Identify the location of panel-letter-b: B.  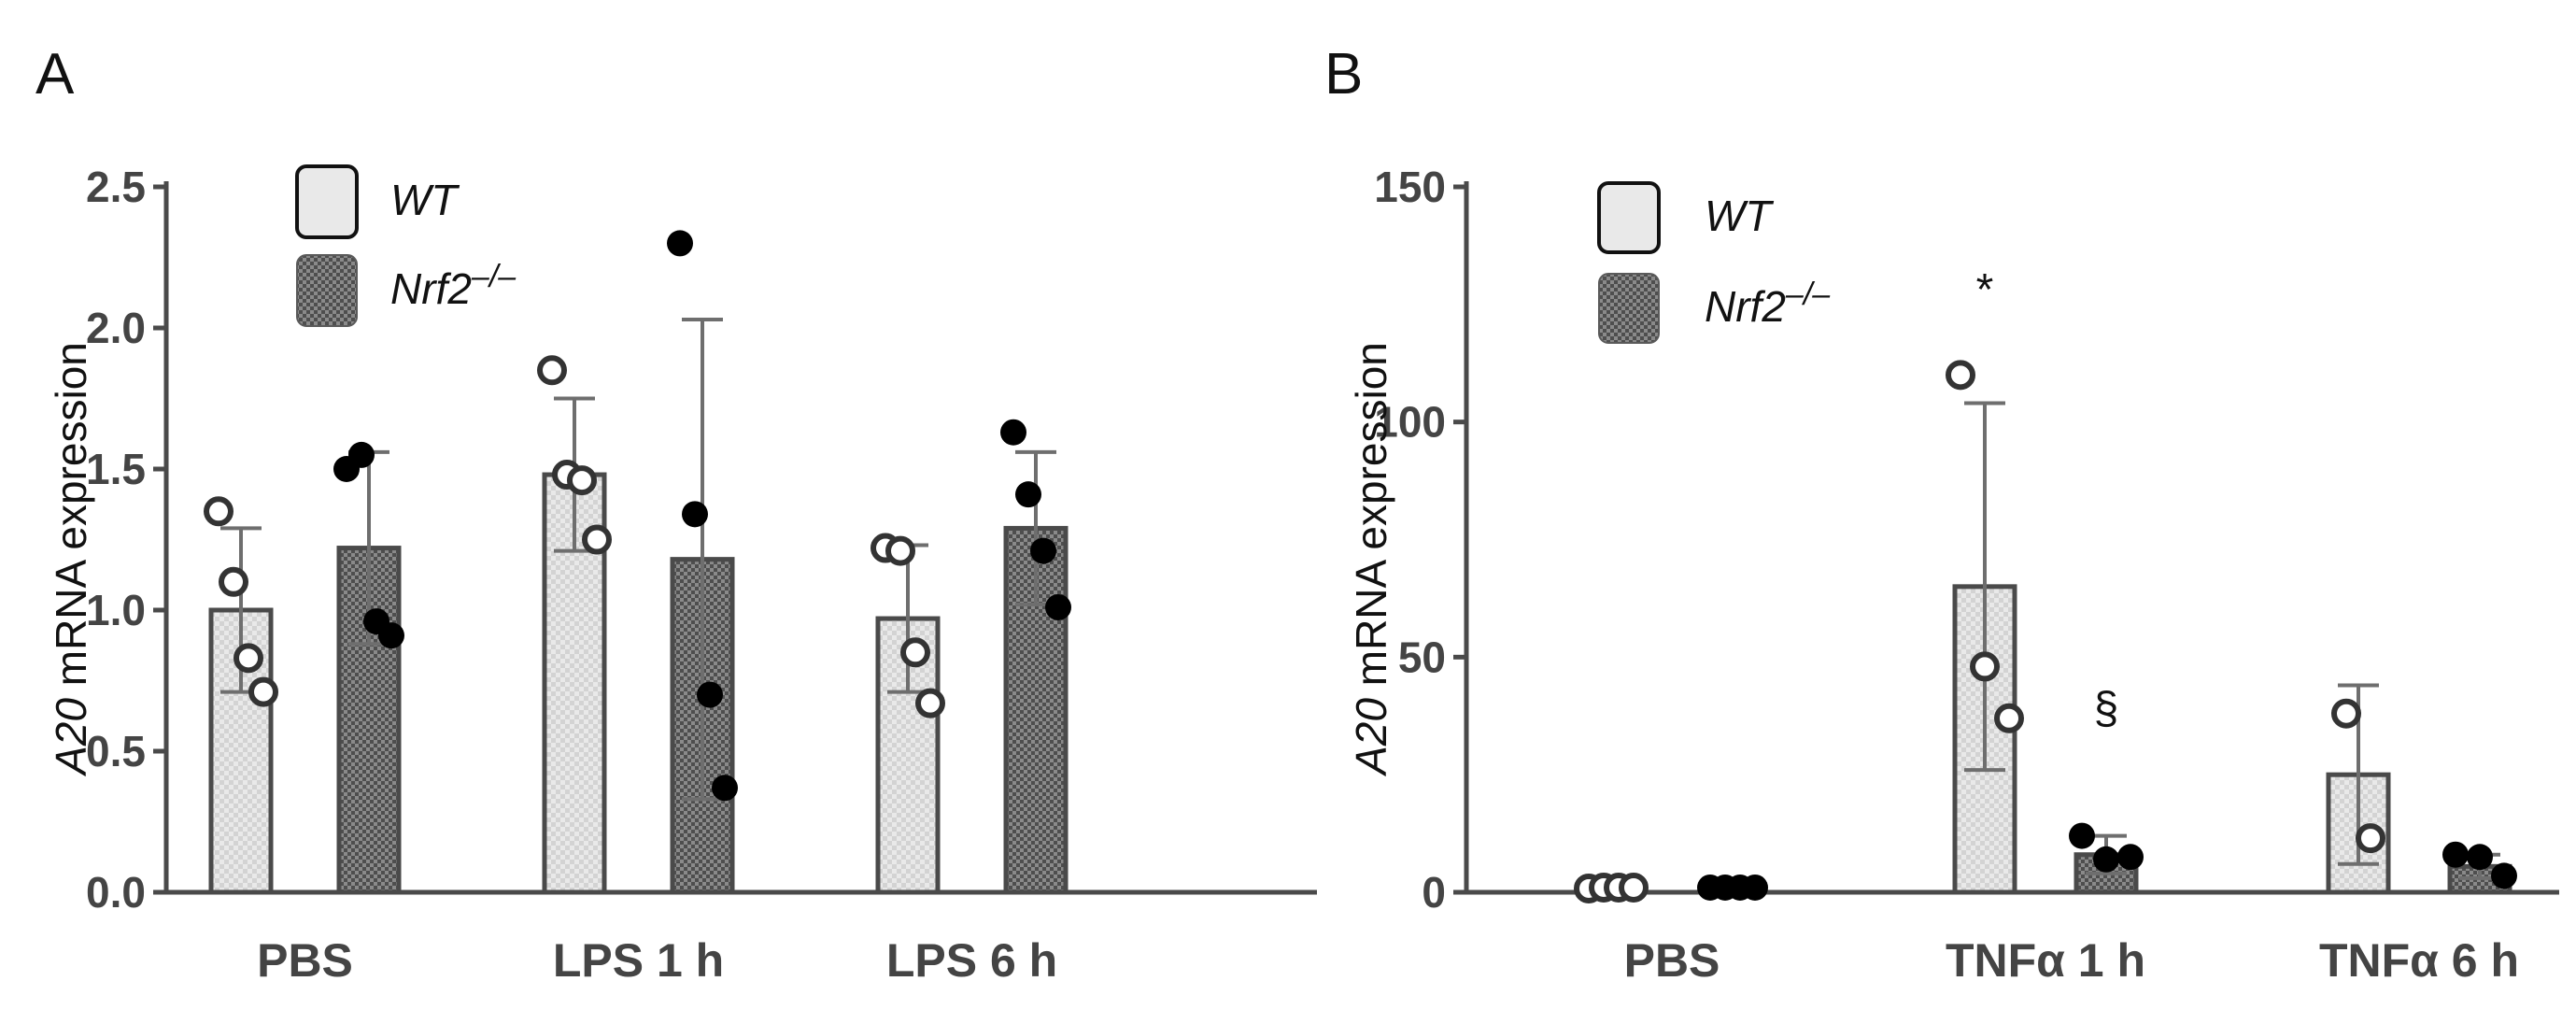
(1343, 74).